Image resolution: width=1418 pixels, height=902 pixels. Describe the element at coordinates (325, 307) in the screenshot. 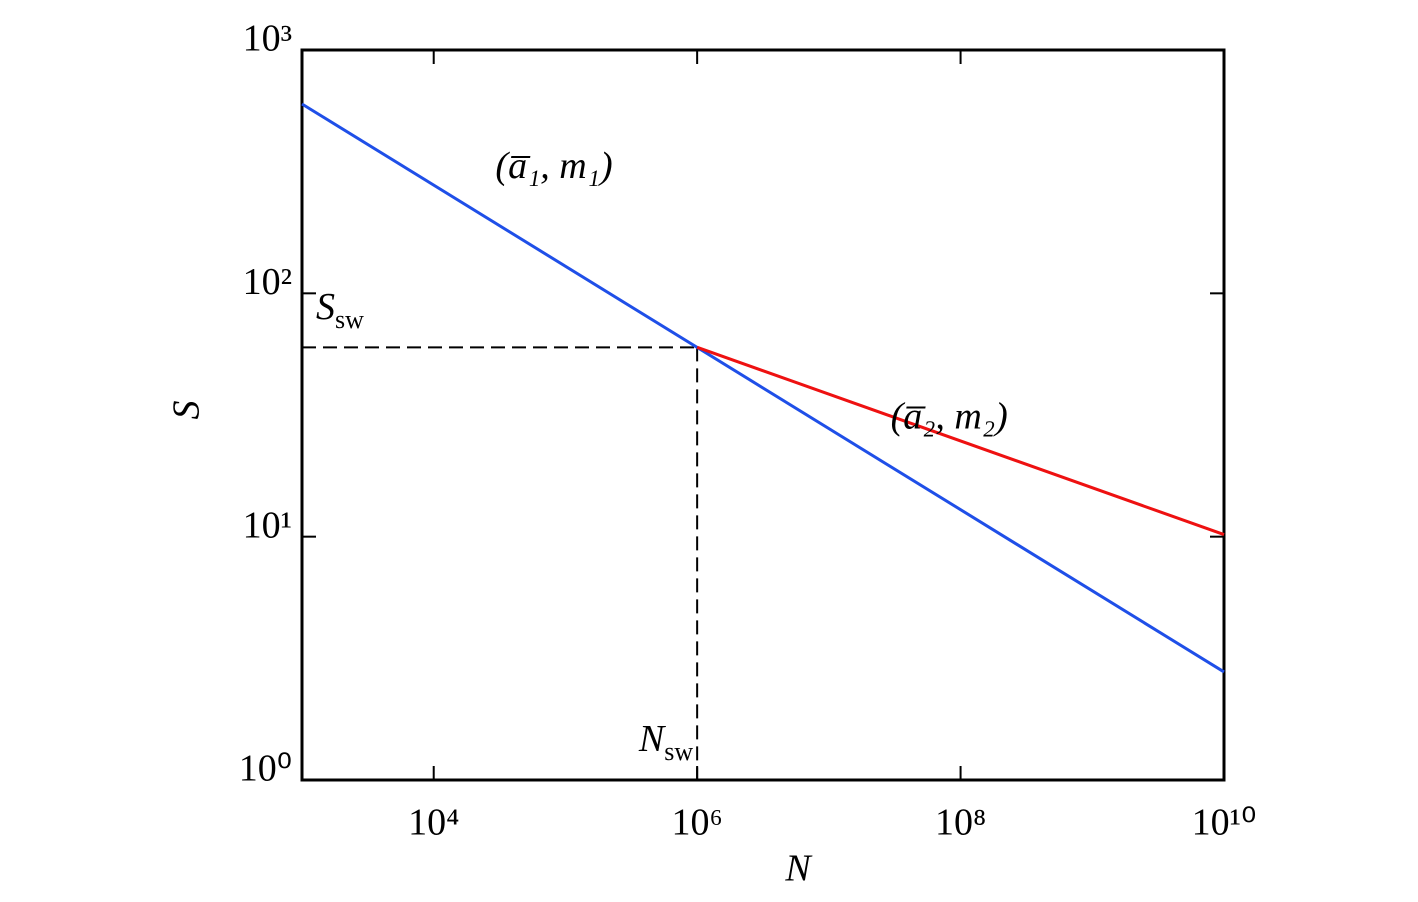

I see `label-main: S` at that location.